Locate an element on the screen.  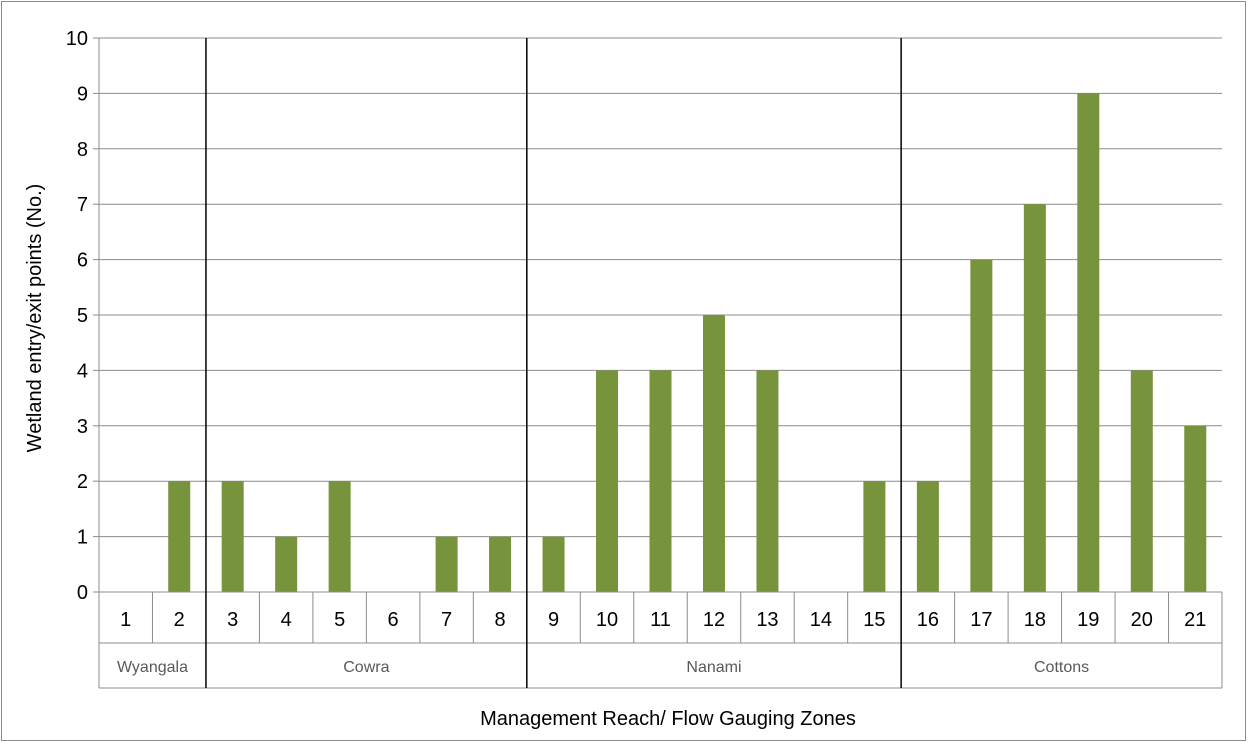
y-tick-label-10: 10 is located at coordinates (77, 39).